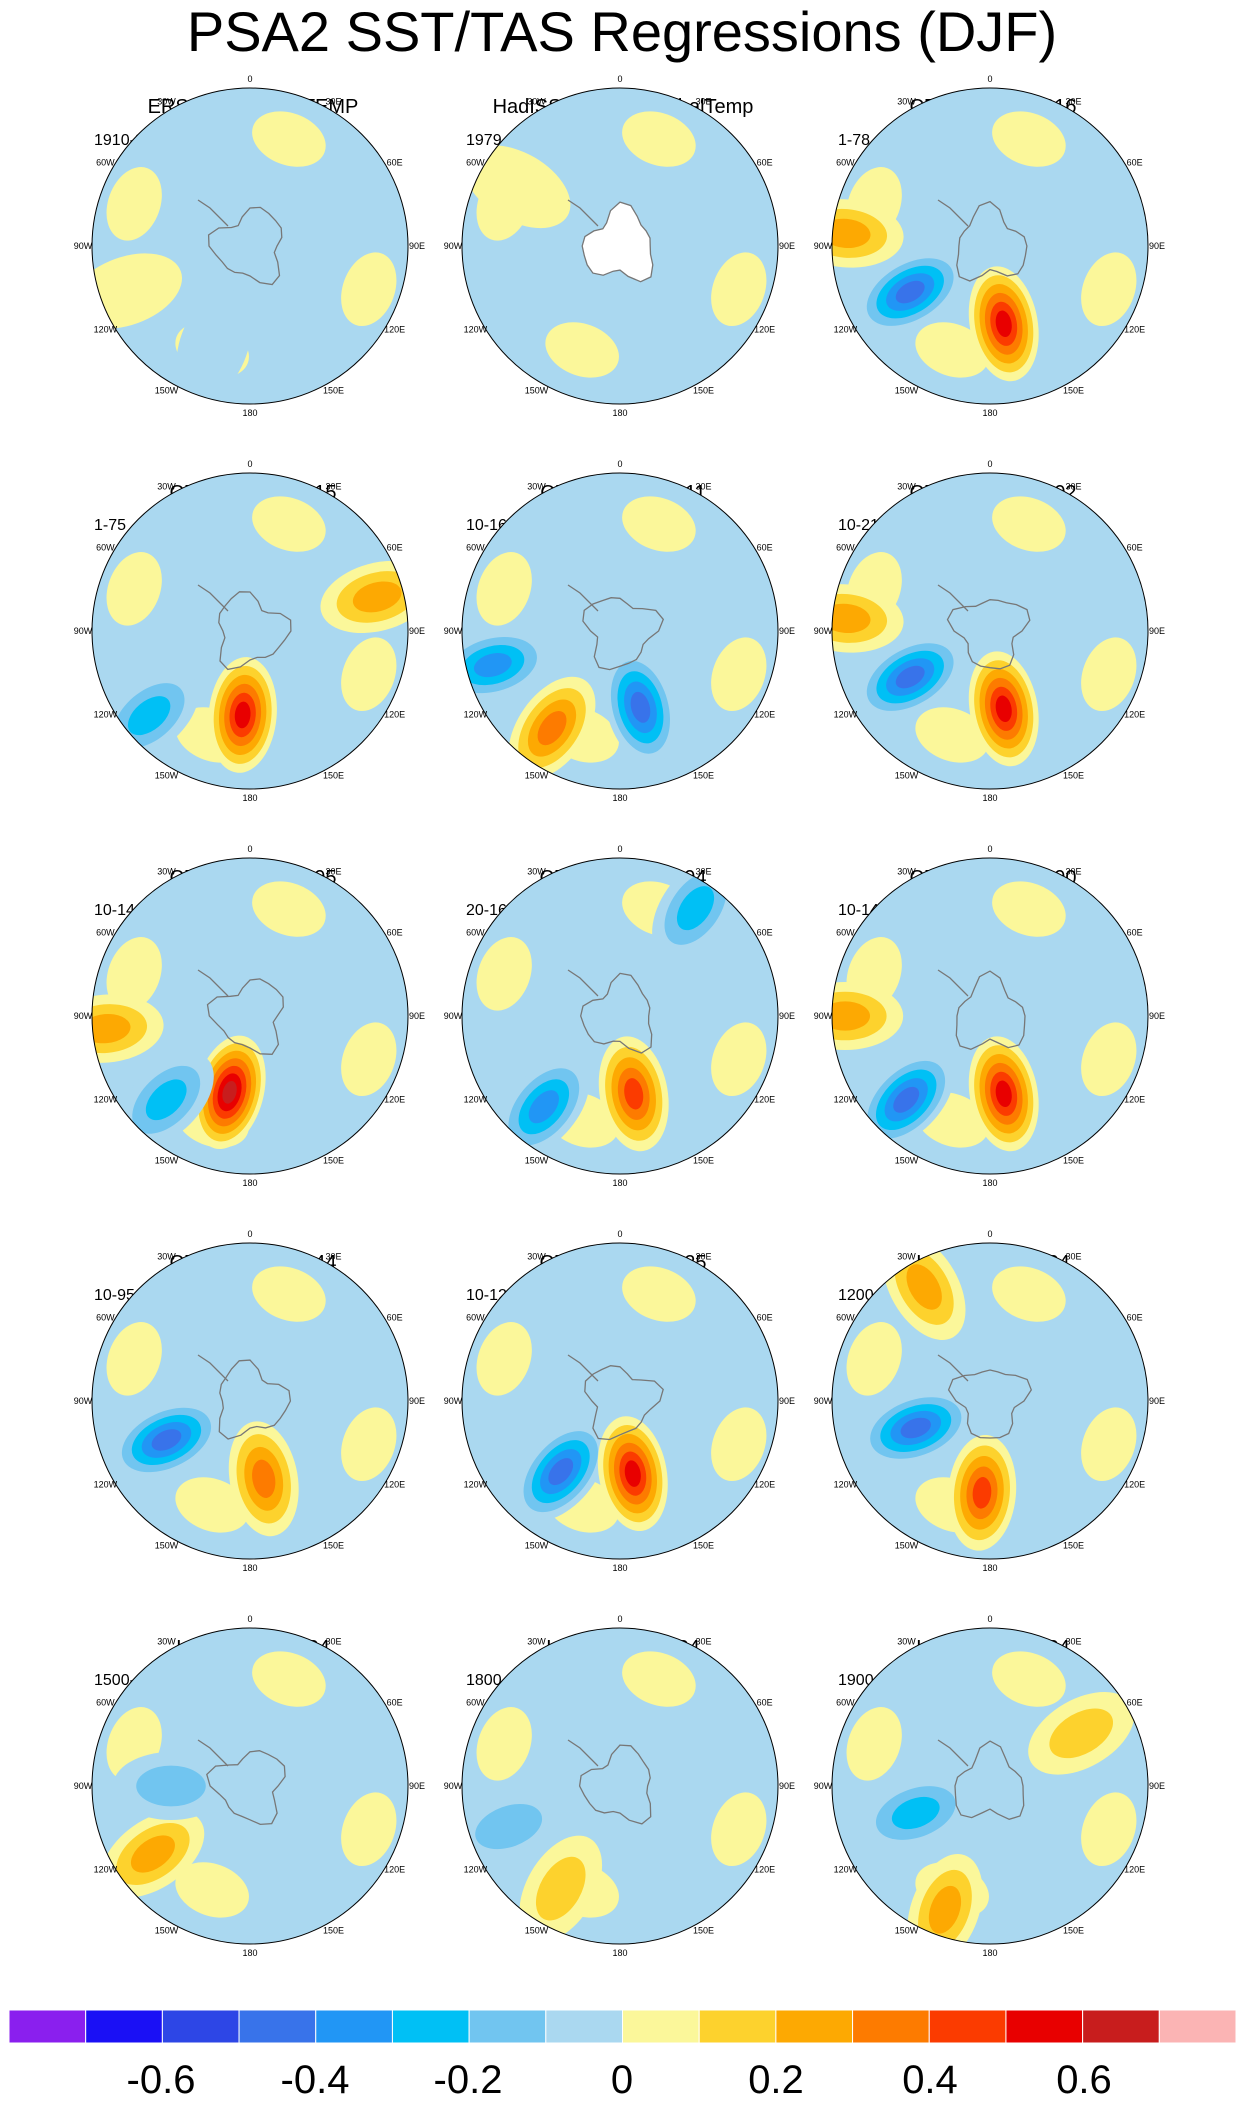  I want to click on colorbar-tick-label: -0.6, so click(161, 2080).